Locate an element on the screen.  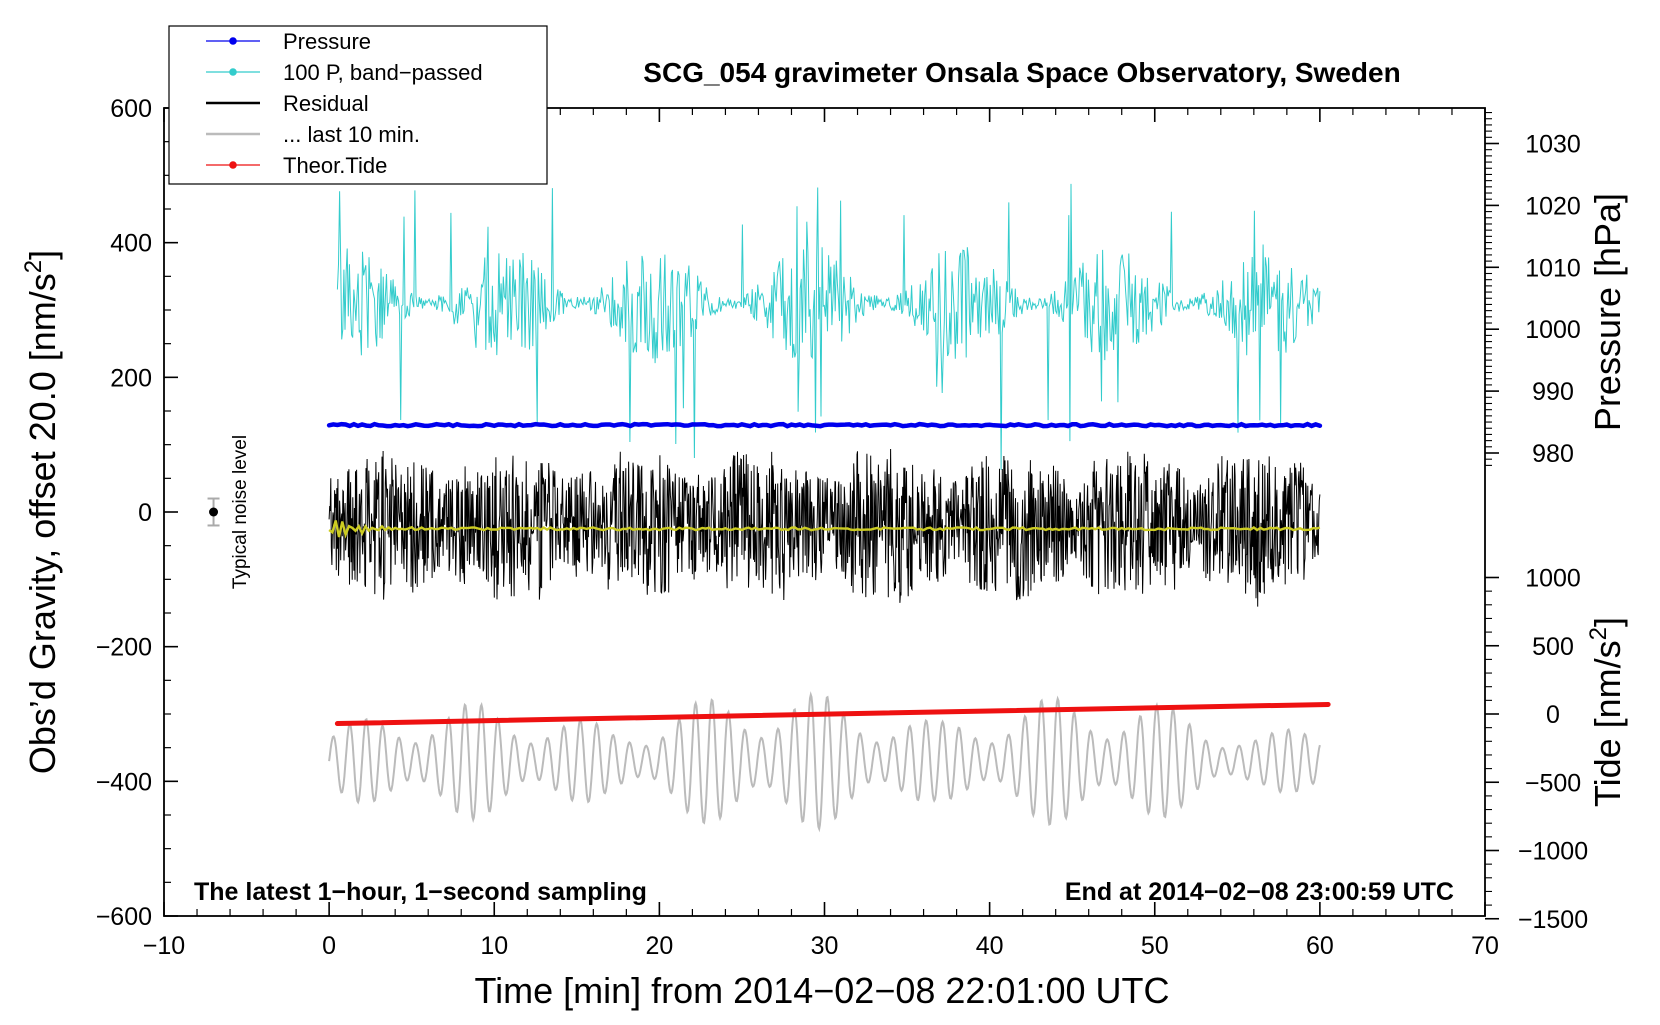
x-tick-label: 70 is located at coordinates (1485, 946).